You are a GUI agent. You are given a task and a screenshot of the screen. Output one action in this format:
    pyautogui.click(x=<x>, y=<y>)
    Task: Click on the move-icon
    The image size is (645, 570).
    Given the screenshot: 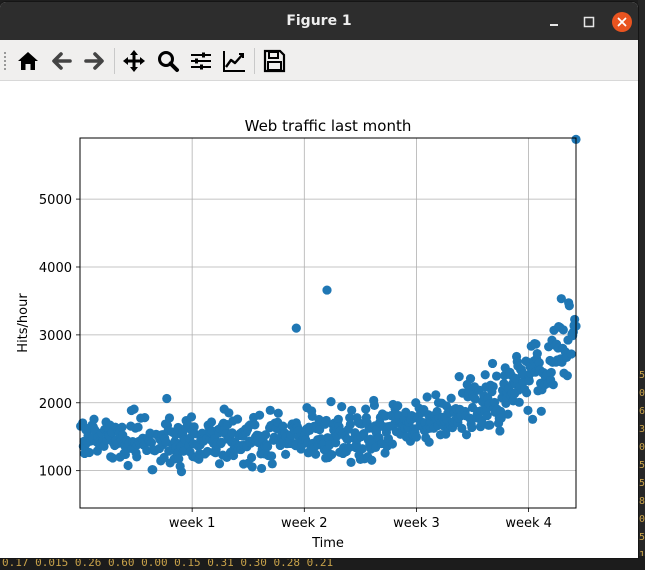 What is the action you would take?
    pyautogui.click(x=134, y=61)
    